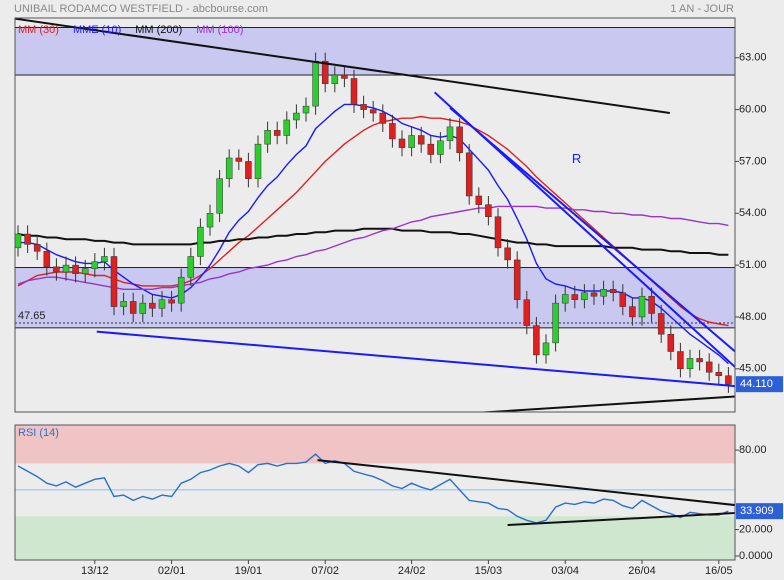 The width and height of the screenshot is (784, 580). What do you see at coordinates (753, 450) in the screenshot?
I see `y-tick-label: 80.00` at bounding box center [753, 450].